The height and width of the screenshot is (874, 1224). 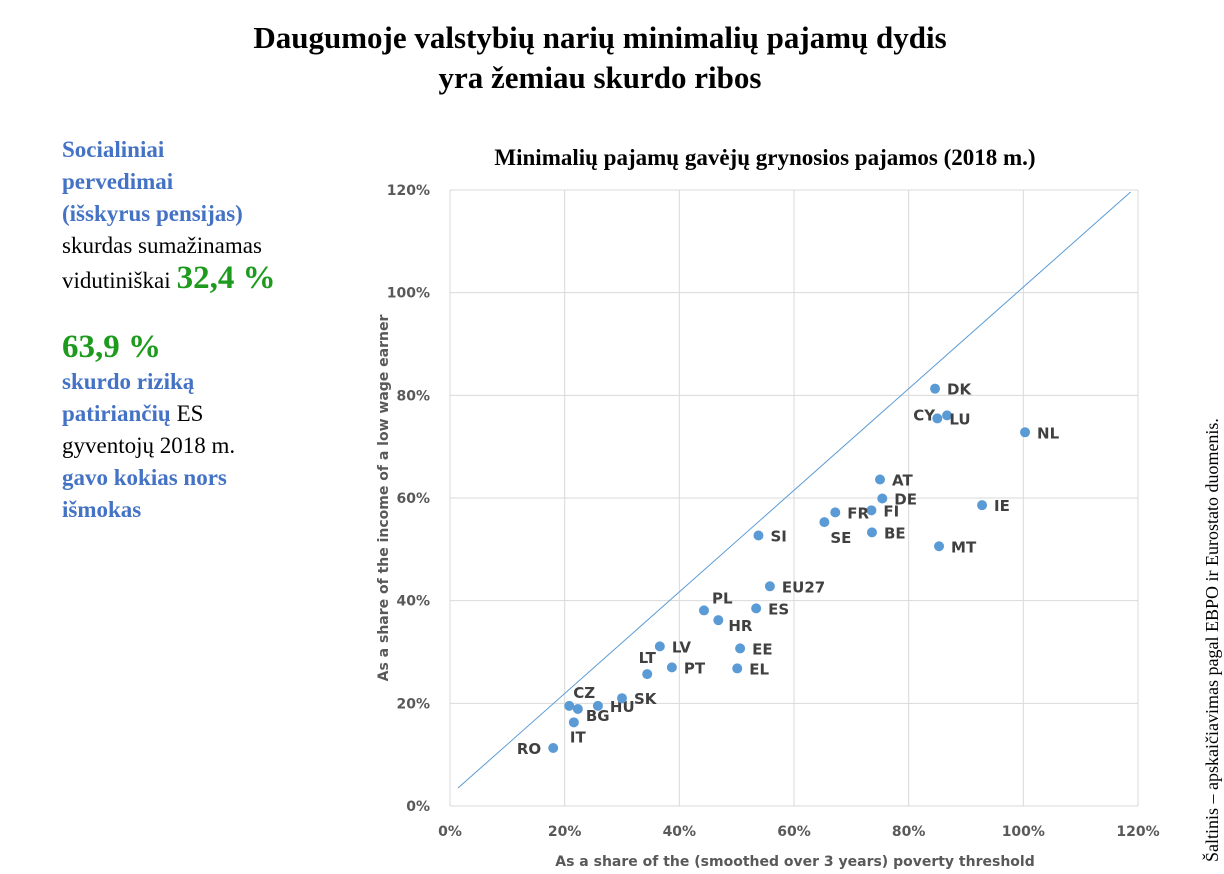 I want to click on y-tick-label: 120%, so click(x=408, y=191).